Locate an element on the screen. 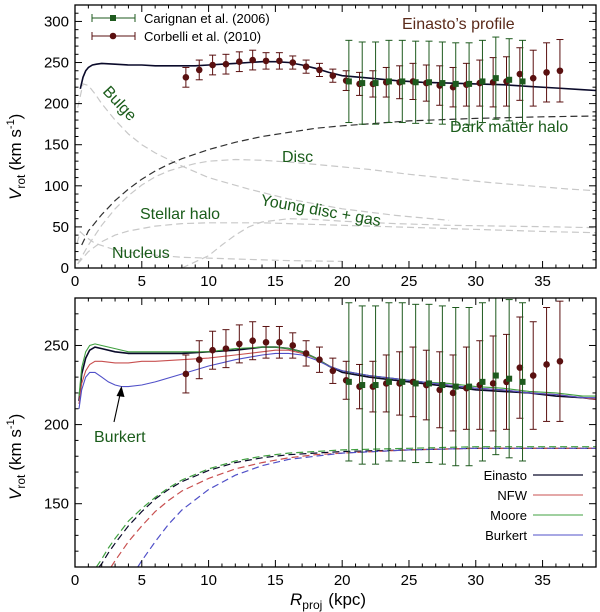  bot-series-einasto-total is located at coordinates (337, 373).